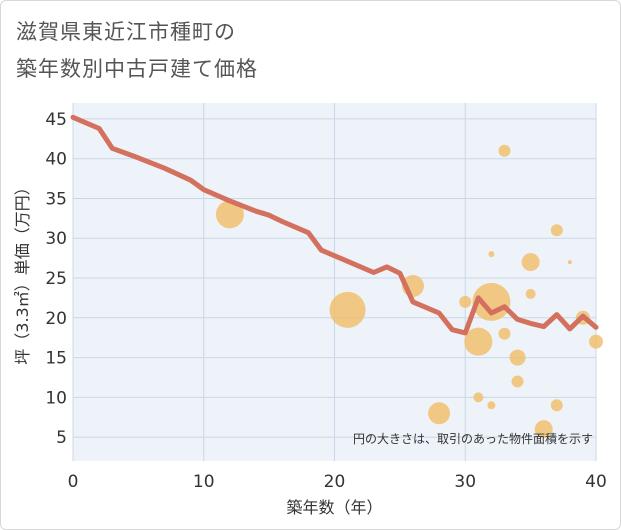 Image resolution: width=621 pixels, height=530 pixels. Describe the element at coordinates (56, 398) in the screenshot. I see `y-tick-label: 10` at that location.